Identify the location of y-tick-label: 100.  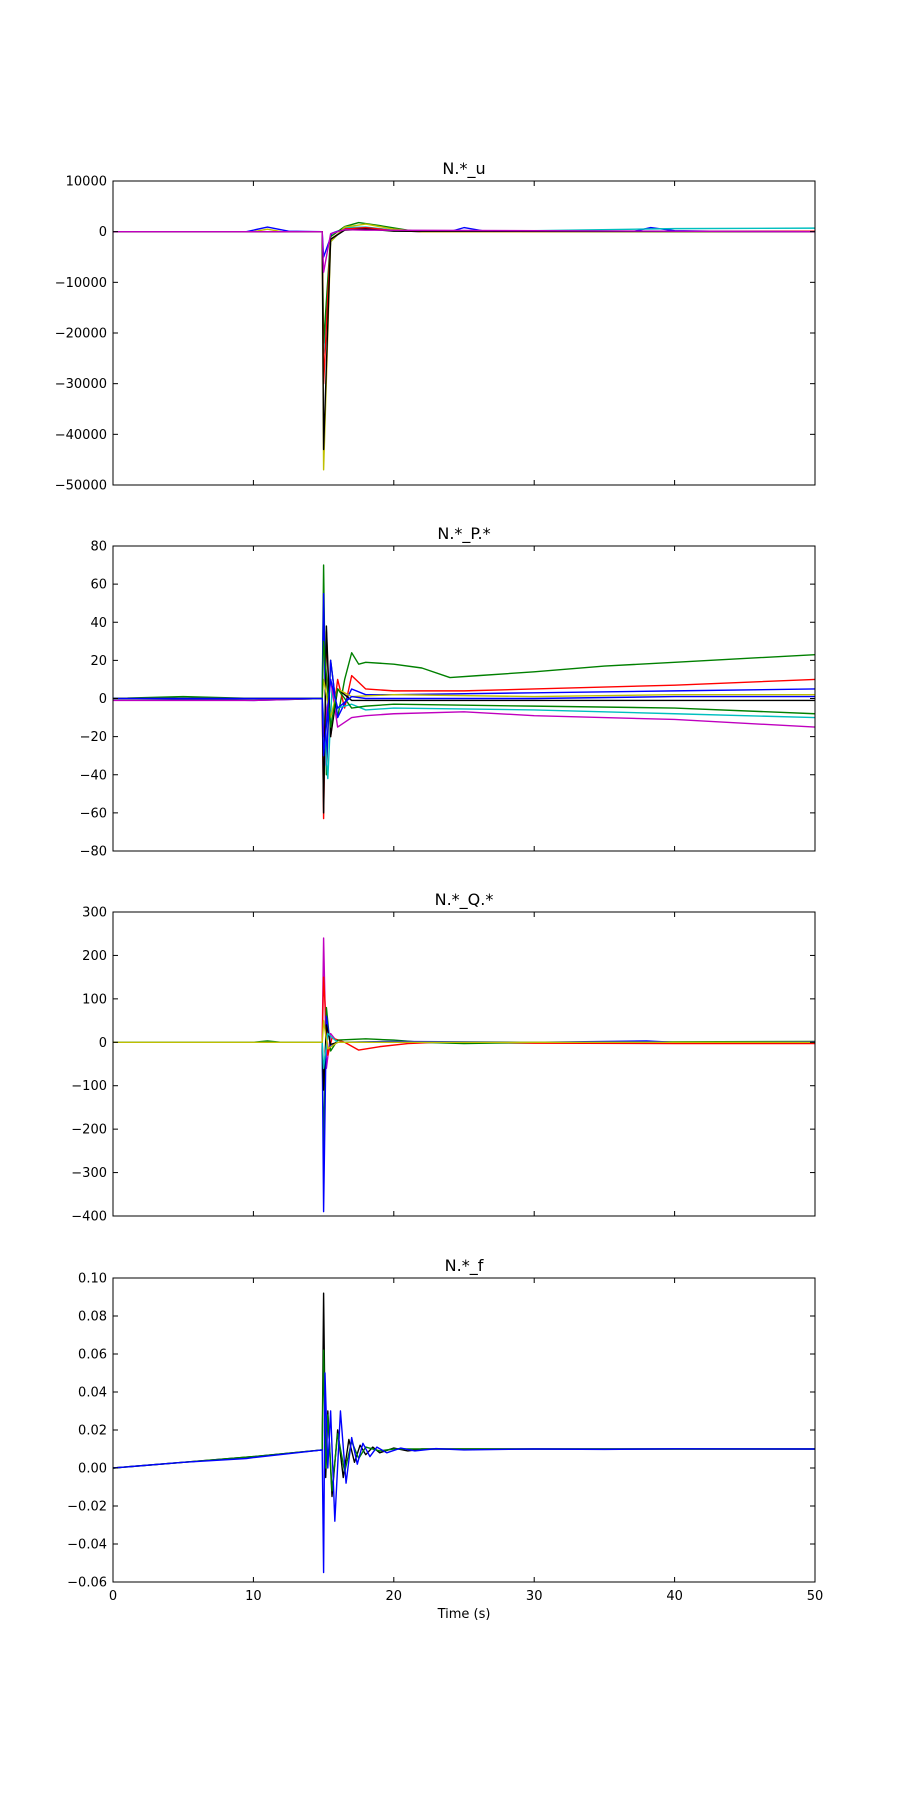
(94, 999).